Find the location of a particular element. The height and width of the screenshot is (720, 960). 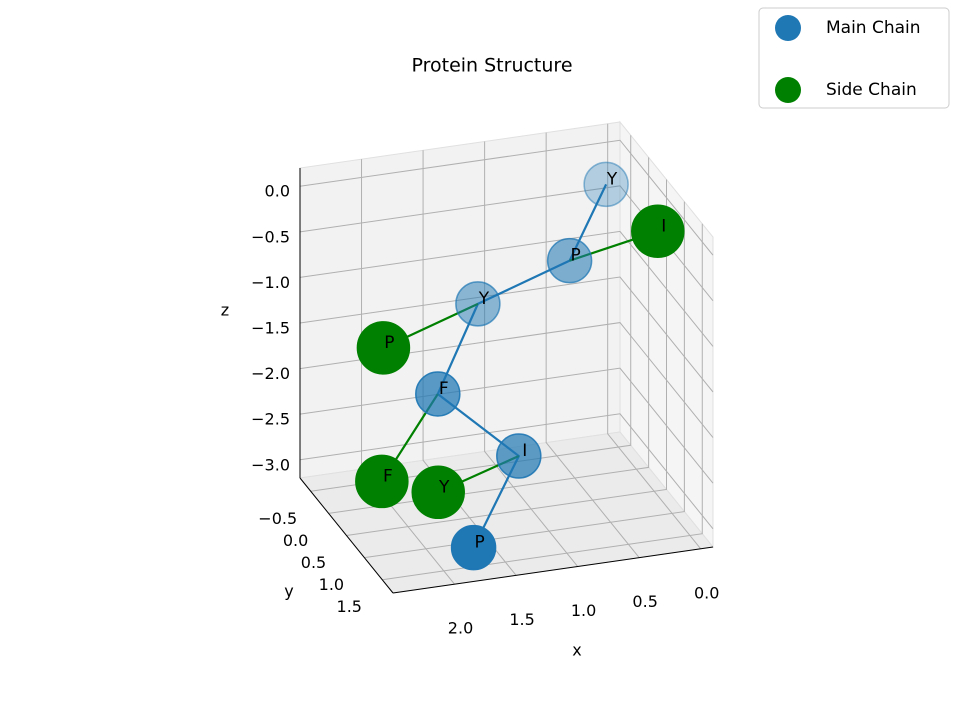

x-tick-label: 1.5 is located at coordinates (521, 619).